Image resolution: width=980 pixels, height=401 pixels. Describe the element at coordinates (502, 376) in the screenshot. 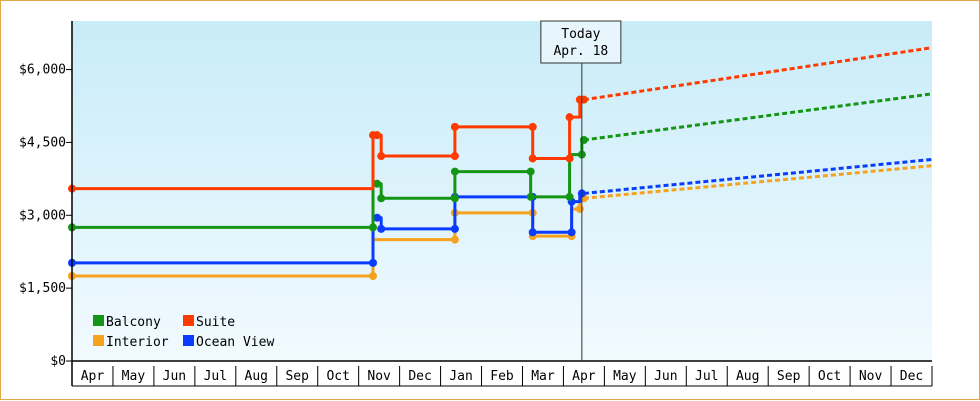

I see `x-tick-label: Feb` at that location.